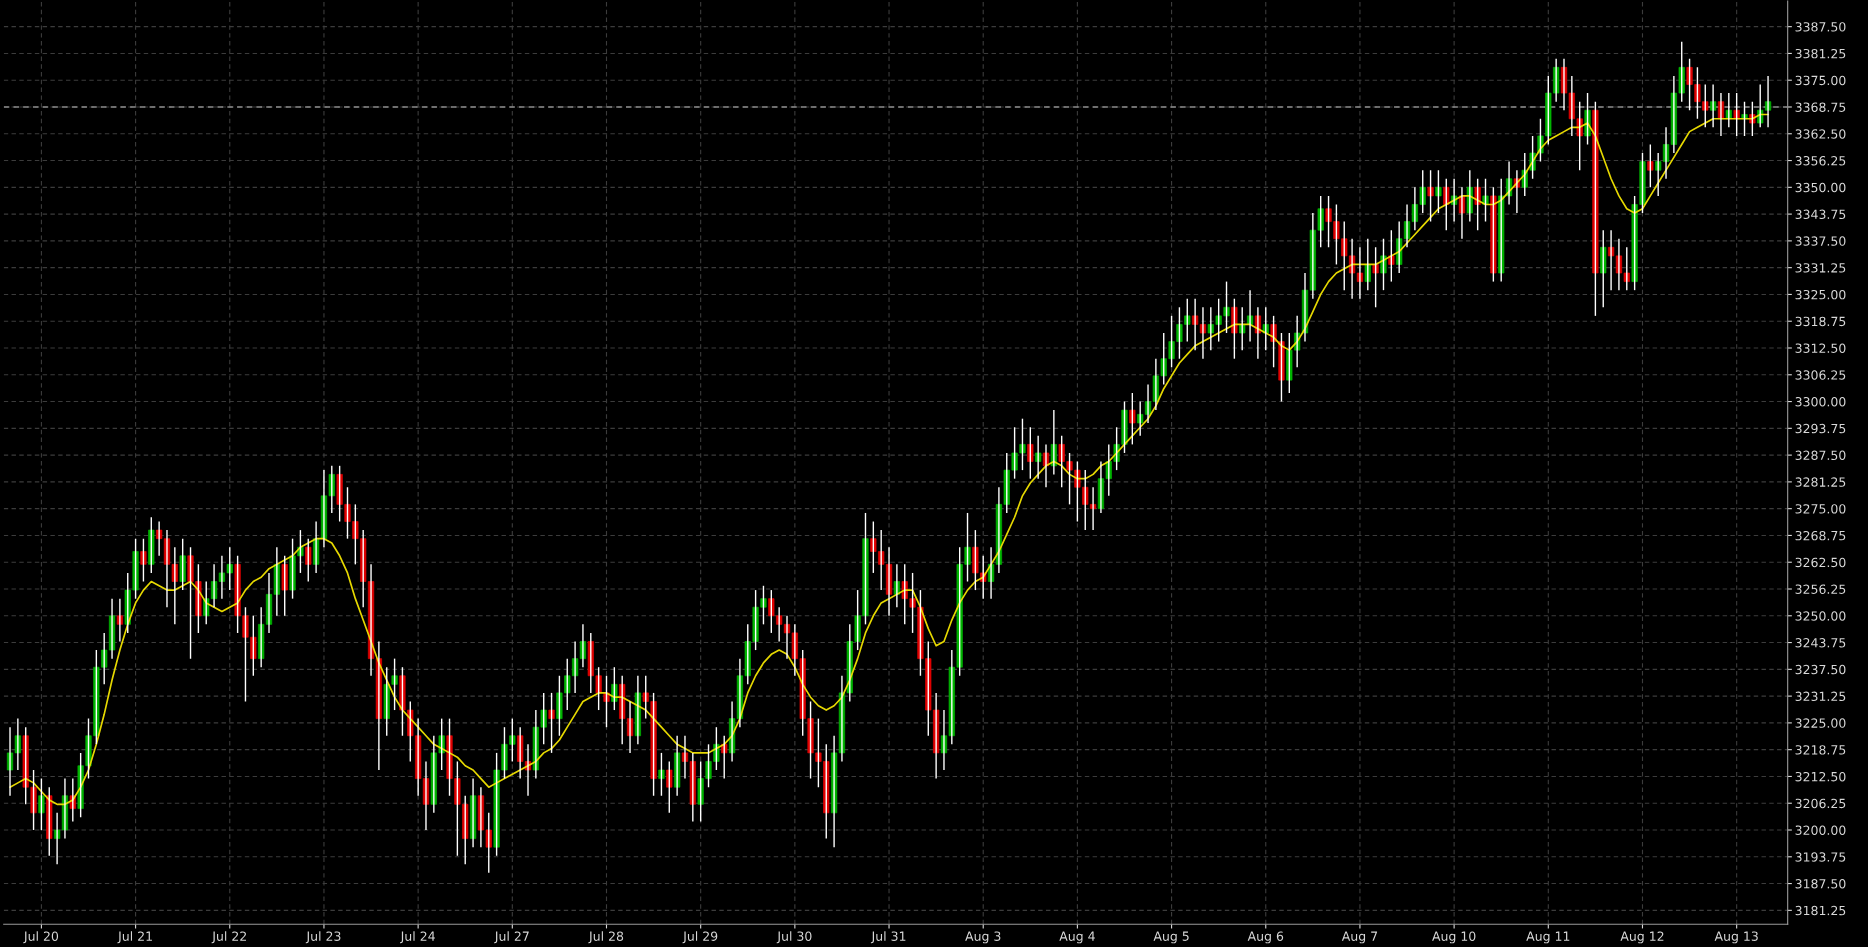  Describe the element at coordinates (1820, 723) in the screenshot. I see `y-tick-label: 3225.00` at that location.